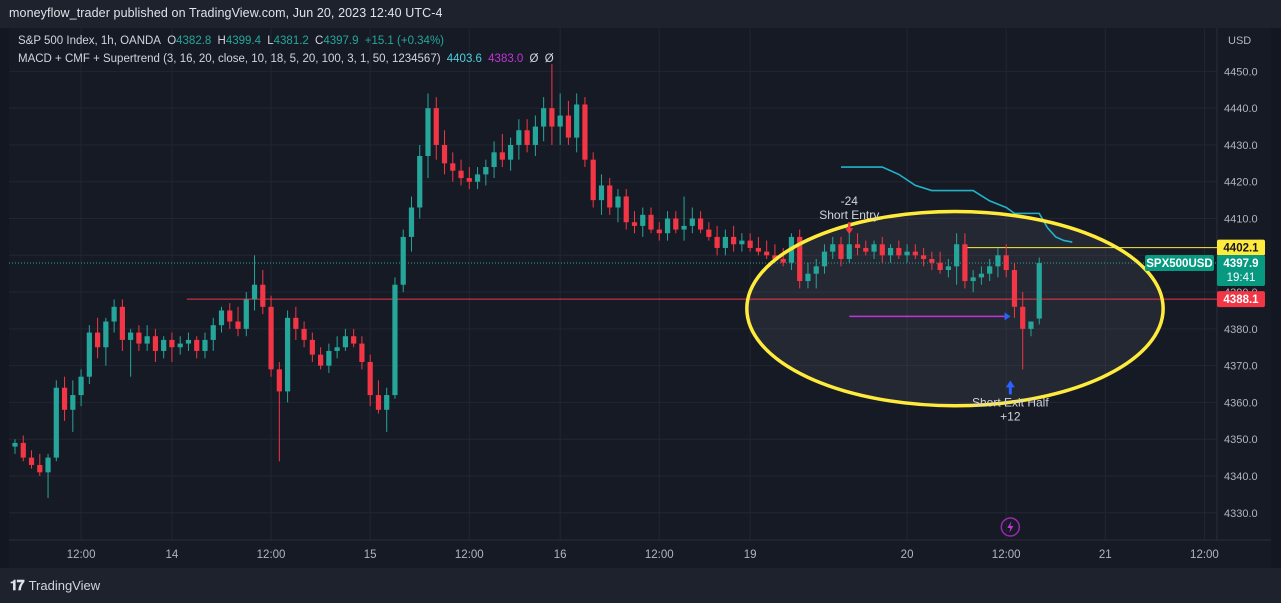 Image resolution: width=1281 pixels, height=603 pixels. What do you see at coordinates (534, 59) in the screenshot?
I see `indicator-value-3: Ø` at bounding box center [534, 59].